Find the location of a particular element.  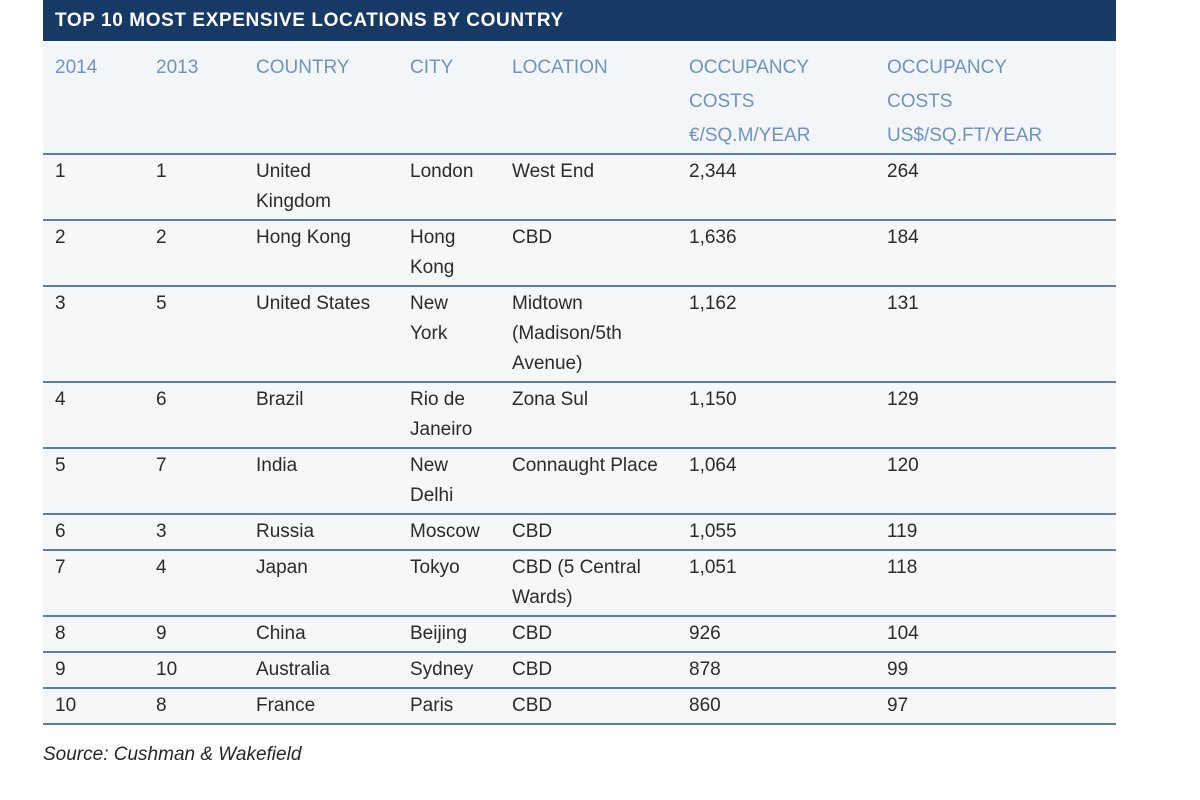

location-cell: West End is located at coordinates (588, 187).